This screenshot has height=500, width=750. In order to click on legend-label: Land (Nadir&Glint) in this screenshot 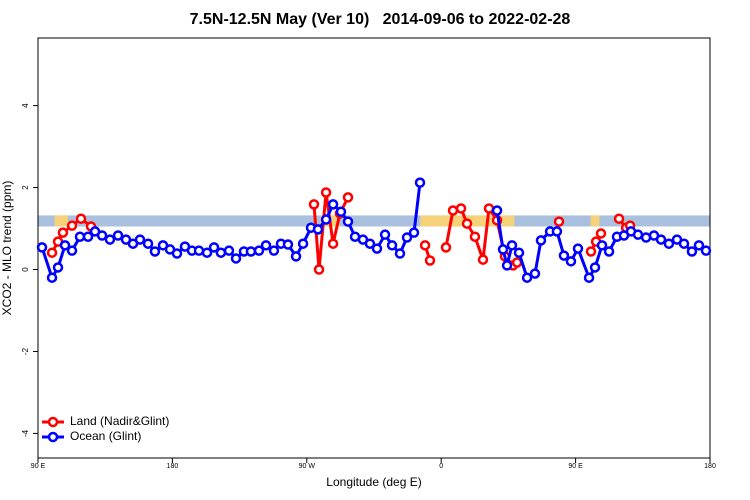, I will do `click(119, 421)`.